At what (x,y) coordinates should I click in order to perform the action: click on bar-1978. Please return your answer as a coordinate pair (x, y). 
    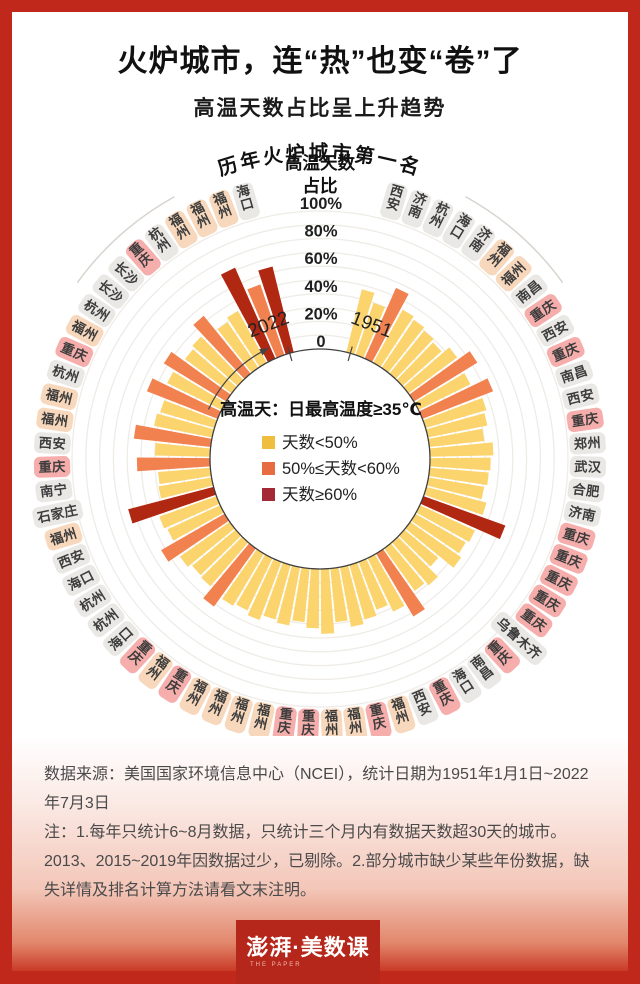
    Looking at the image, I should click on (386, 583).